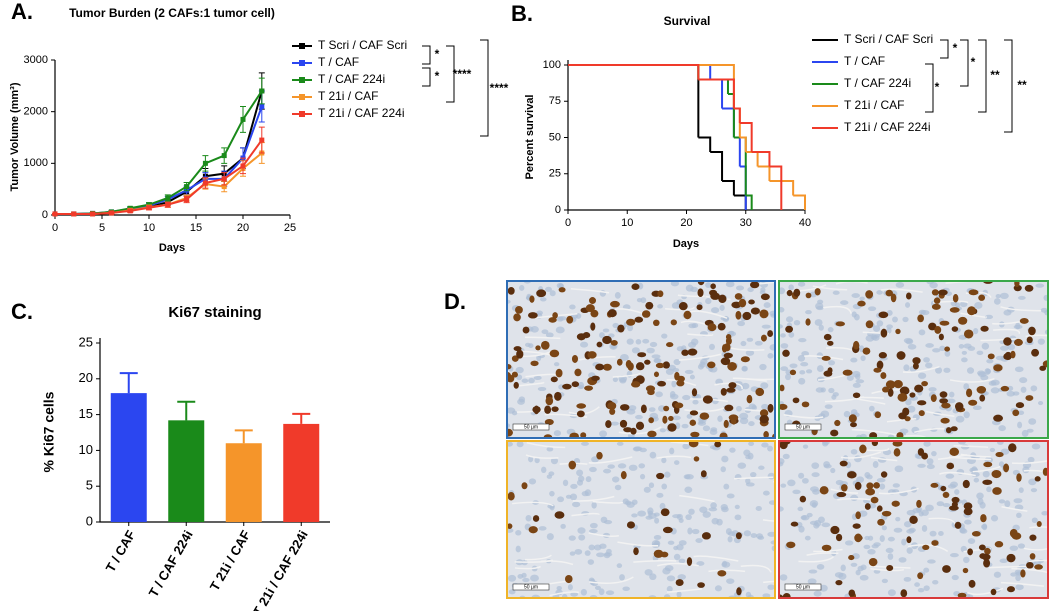 This screenshot has width=1050, height=611. Describe the element at coordinates (803, 427) in the screenshot. I see `scale-bar-label: 50 µm` at that location.